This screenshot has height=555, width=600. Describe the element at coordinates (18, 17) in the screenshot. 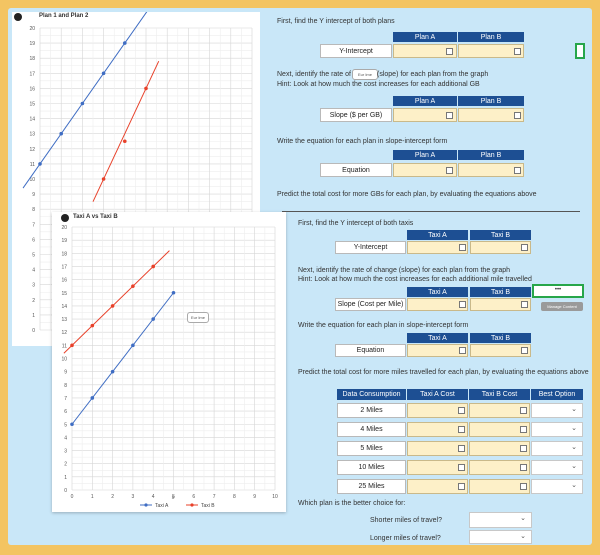

I see `chart1-menu-icon` at that location.